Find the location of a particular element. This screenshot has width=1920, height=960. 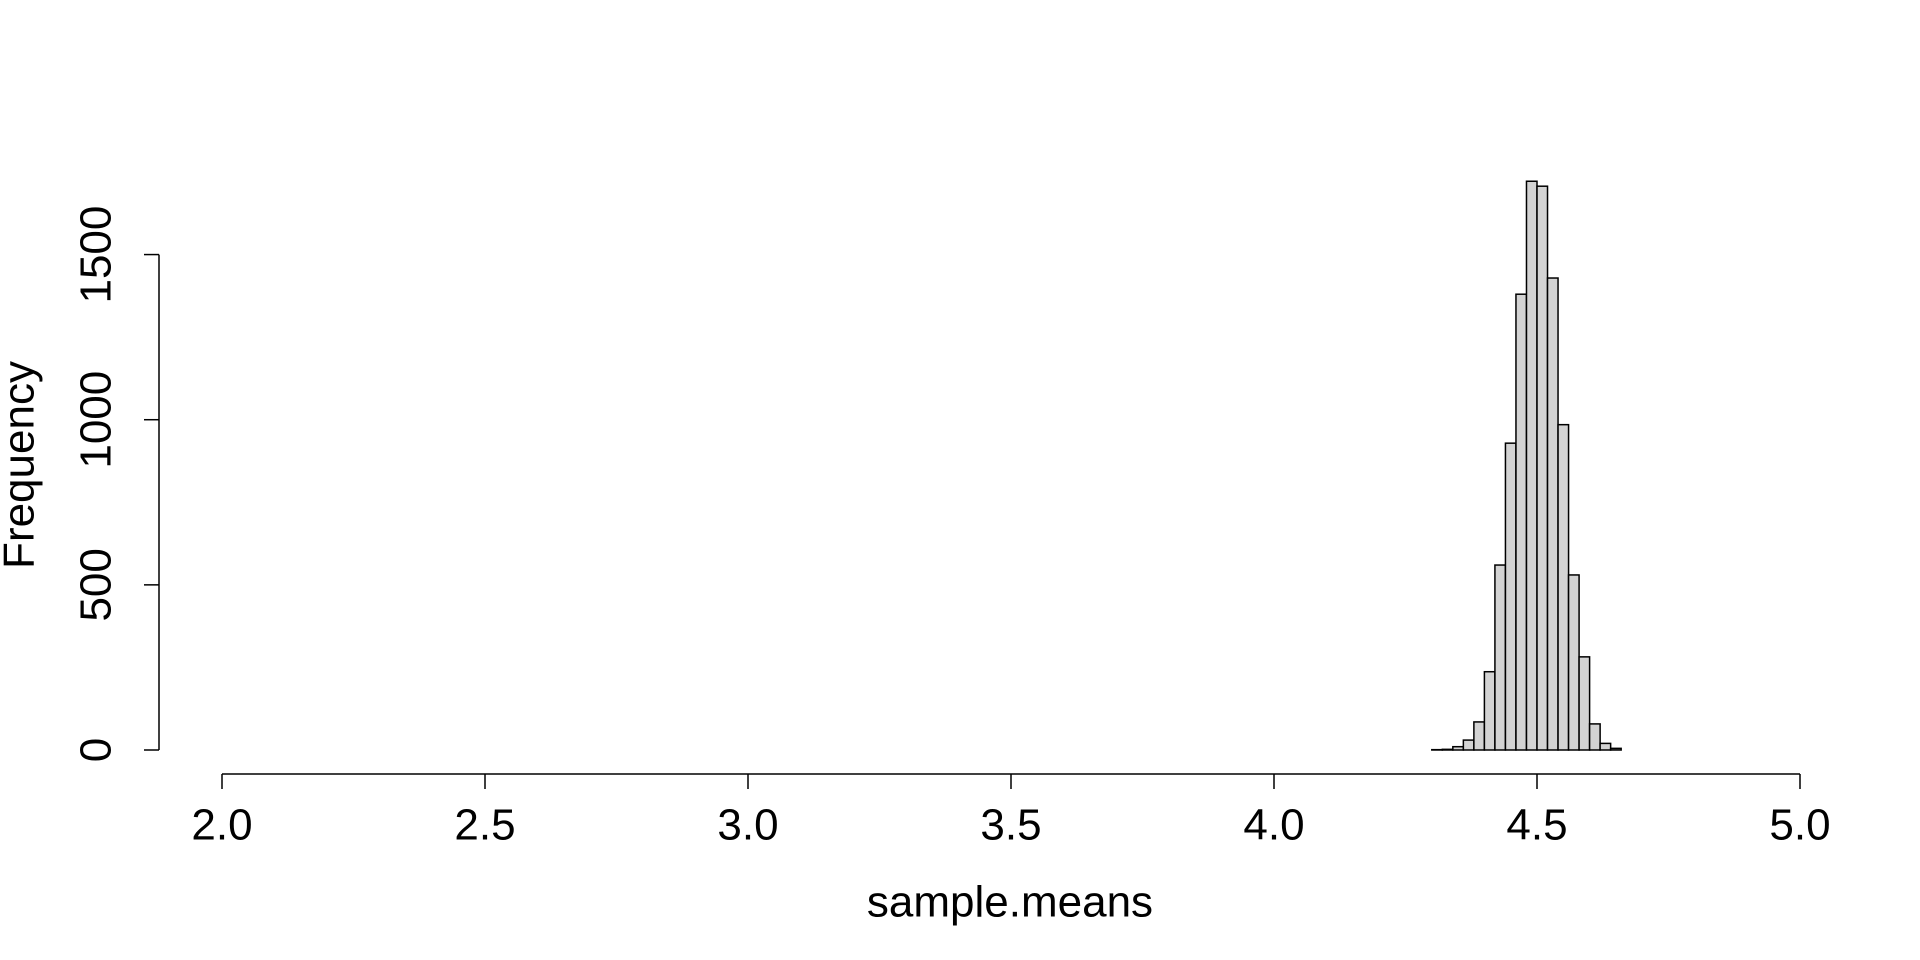

y-tick-label: 0 is located at coordinates (96, 750).